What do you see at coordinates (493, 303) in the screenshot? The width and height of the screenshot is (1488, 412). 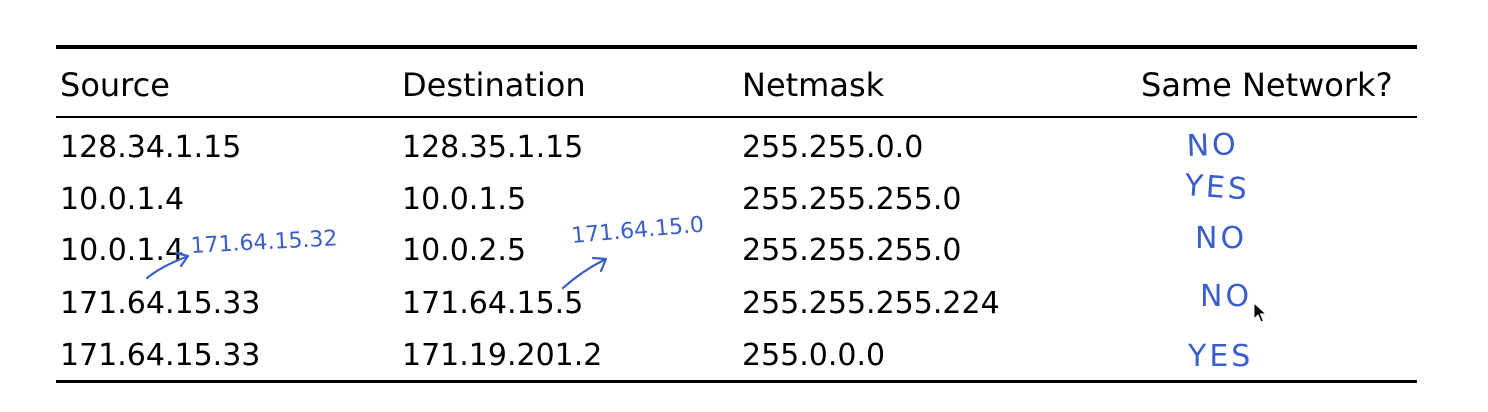 I see `cell-destination: 171.64.15.5` at bounding box center [493, 303].